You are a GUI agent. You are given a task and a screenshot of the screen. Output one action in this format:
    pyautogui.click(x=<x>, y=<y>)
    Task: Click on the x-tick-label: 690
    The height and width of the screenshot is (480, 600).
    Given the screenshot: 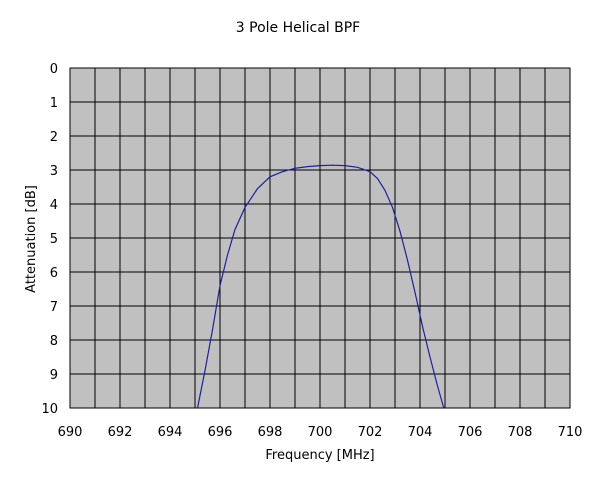 What is the action you would take?
    pyautogui.click(x=70, y=432)
    